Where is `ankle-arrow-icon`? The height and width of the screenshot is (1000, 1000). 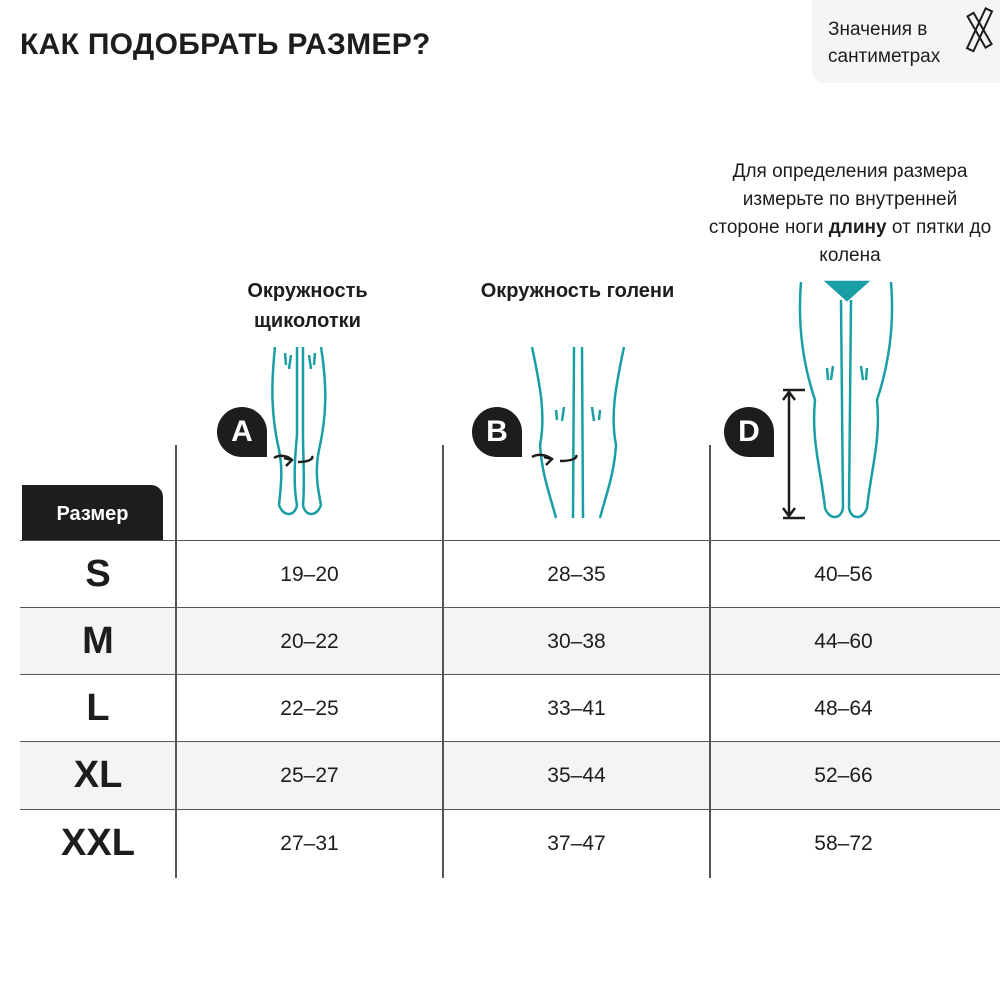
ankle-arrow-icon is located at coordinates (293, 460).